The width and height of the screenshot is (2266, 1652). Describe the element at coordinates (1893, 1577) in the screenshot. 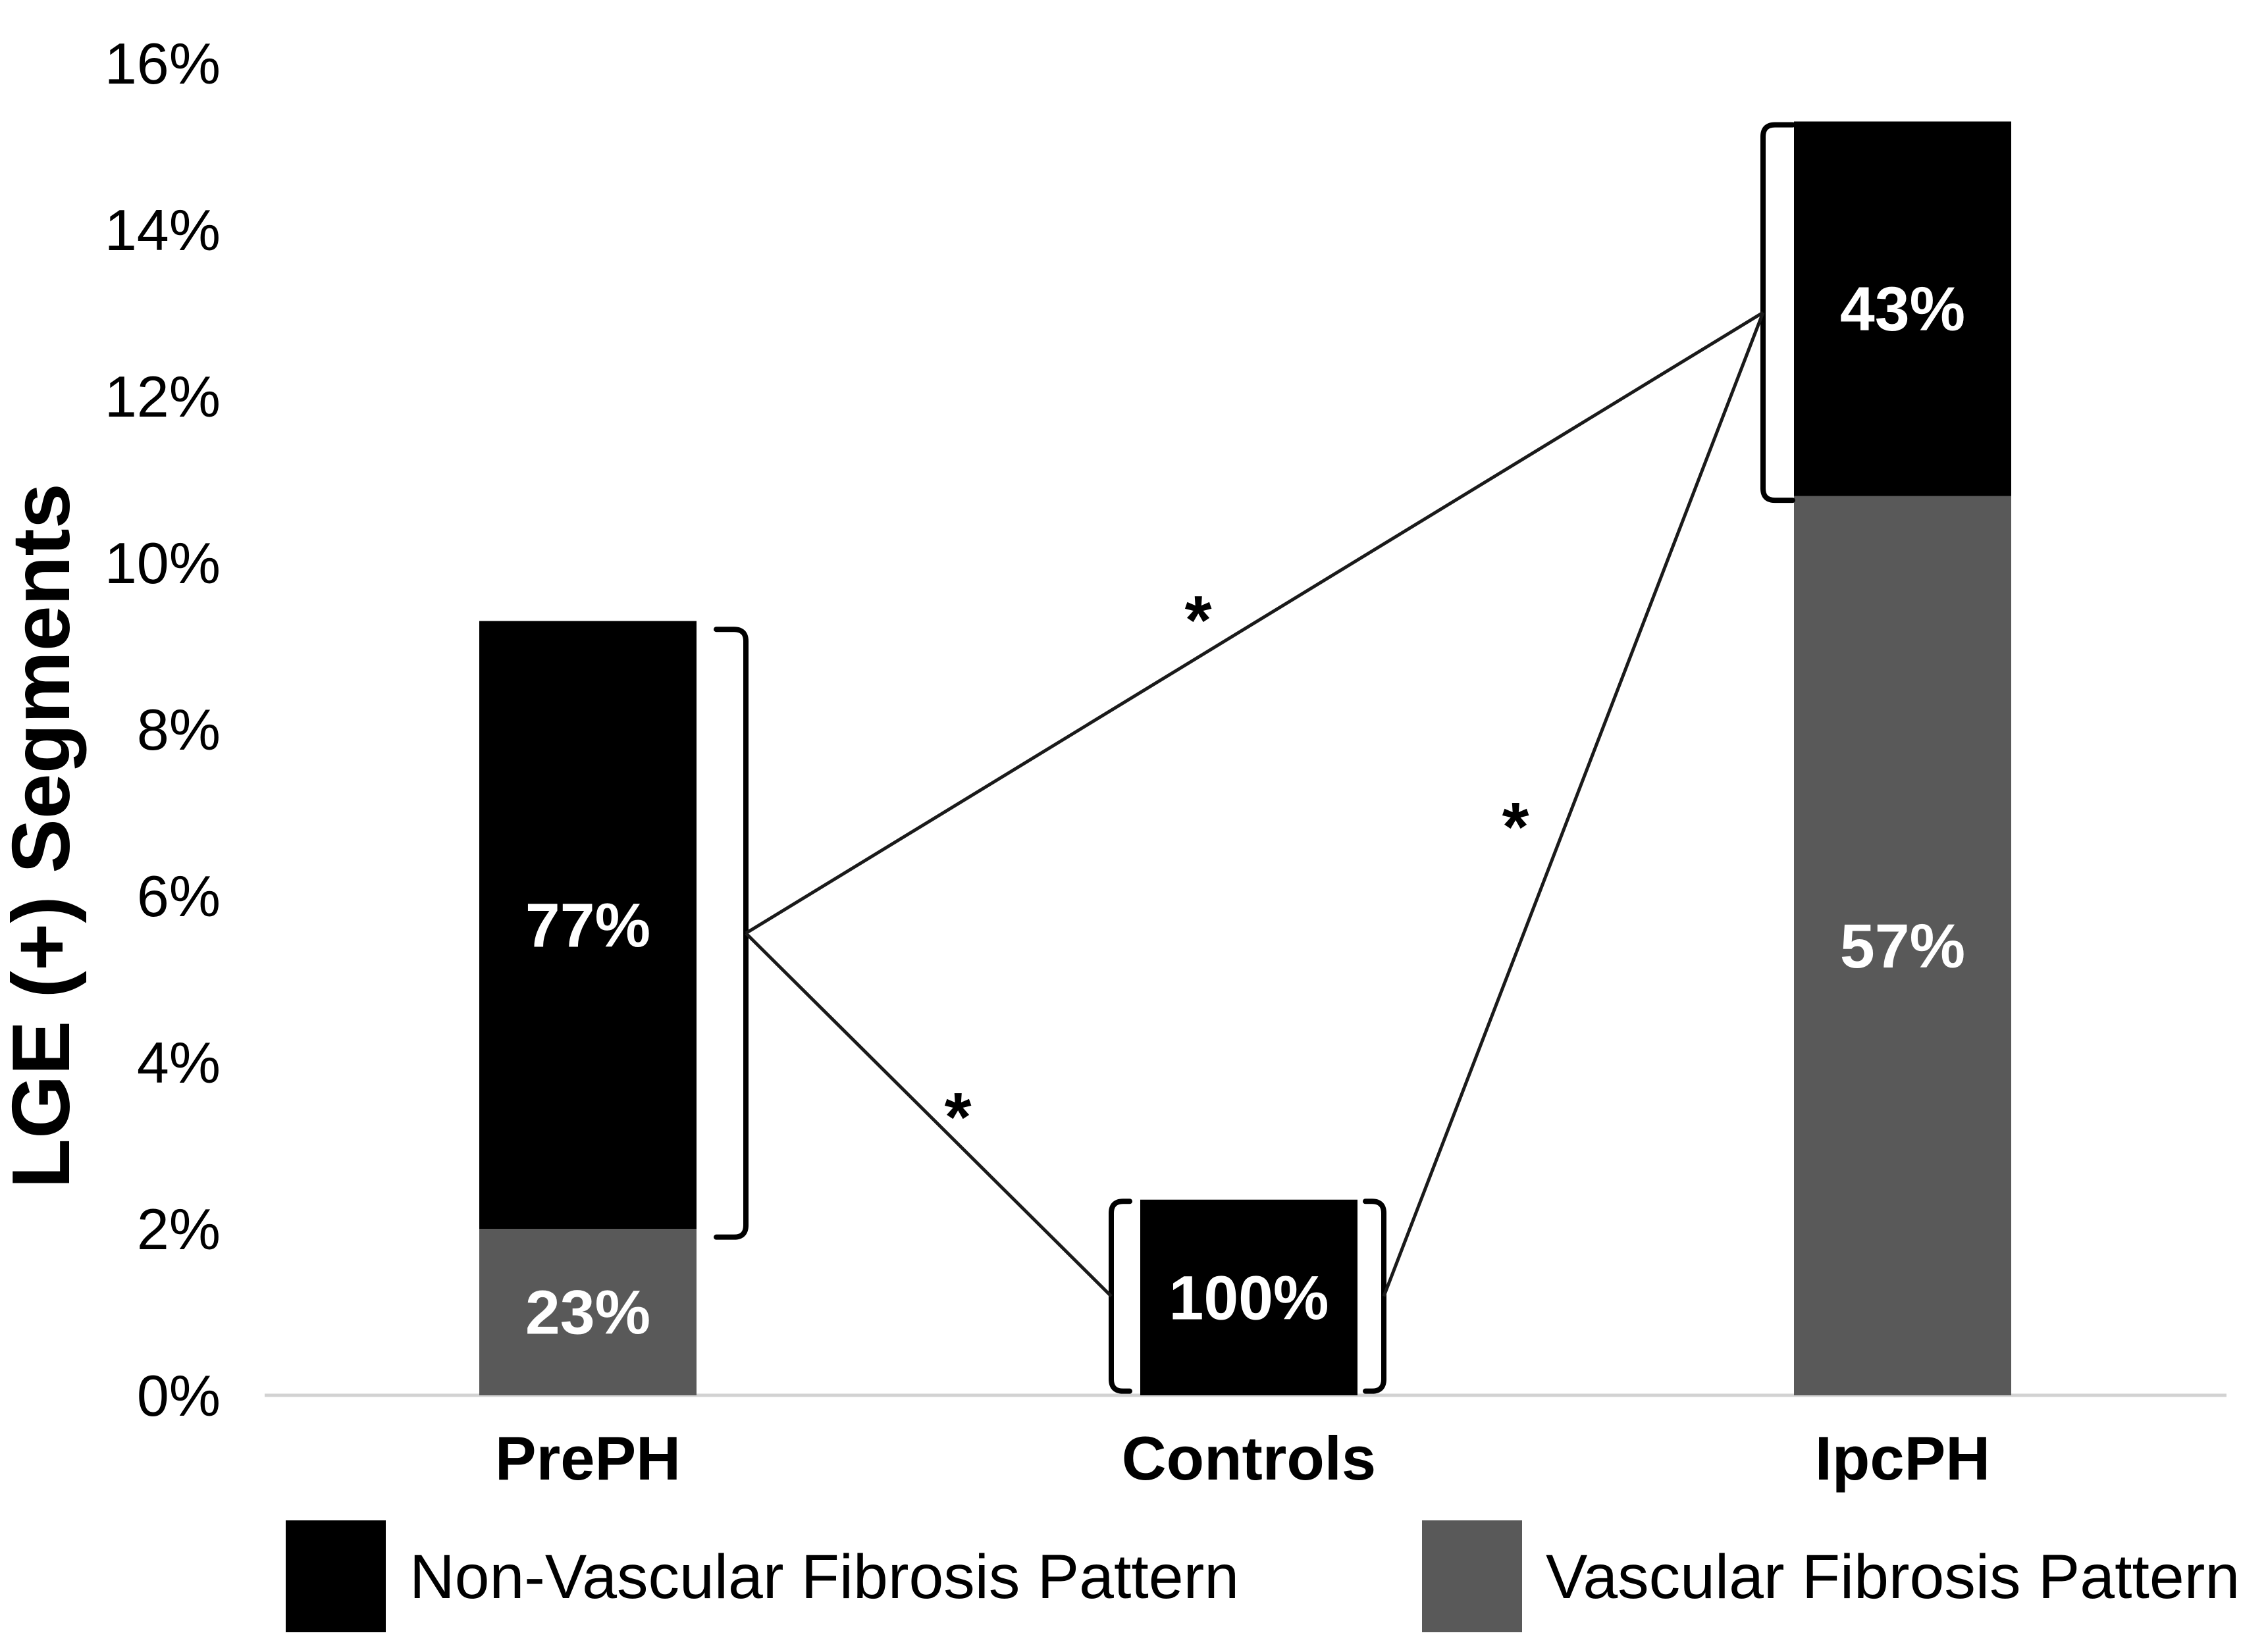

I see `legend-label: Vascular Fibrosis Pattern` at that location.